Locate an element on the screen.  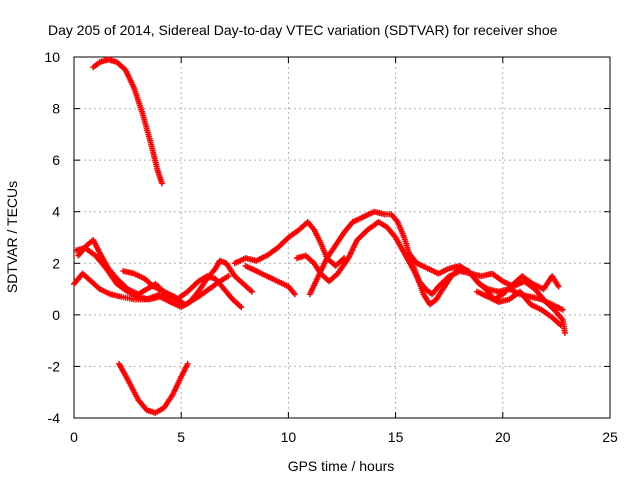
y-tick-label: -4 is located at coordinates (54, 418).